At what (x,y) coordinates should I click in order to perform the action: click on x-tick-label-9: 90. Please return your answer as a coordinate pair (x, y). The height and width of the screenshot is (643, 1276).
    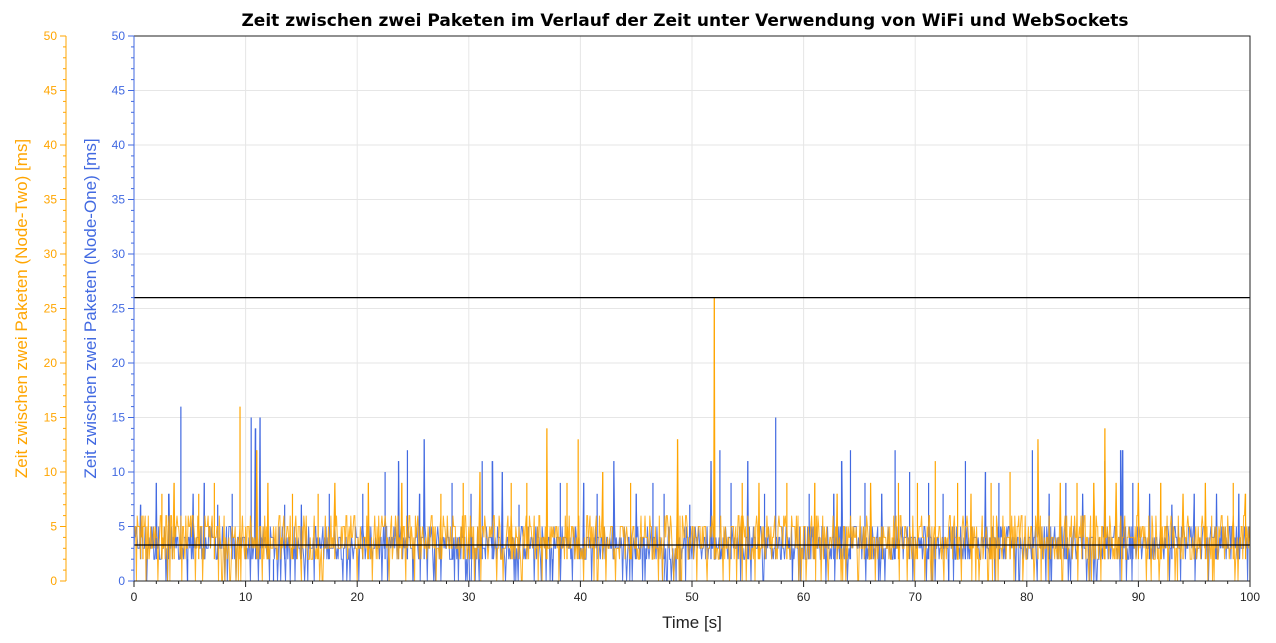
    Looking at the image, I should click on (1139, 597).